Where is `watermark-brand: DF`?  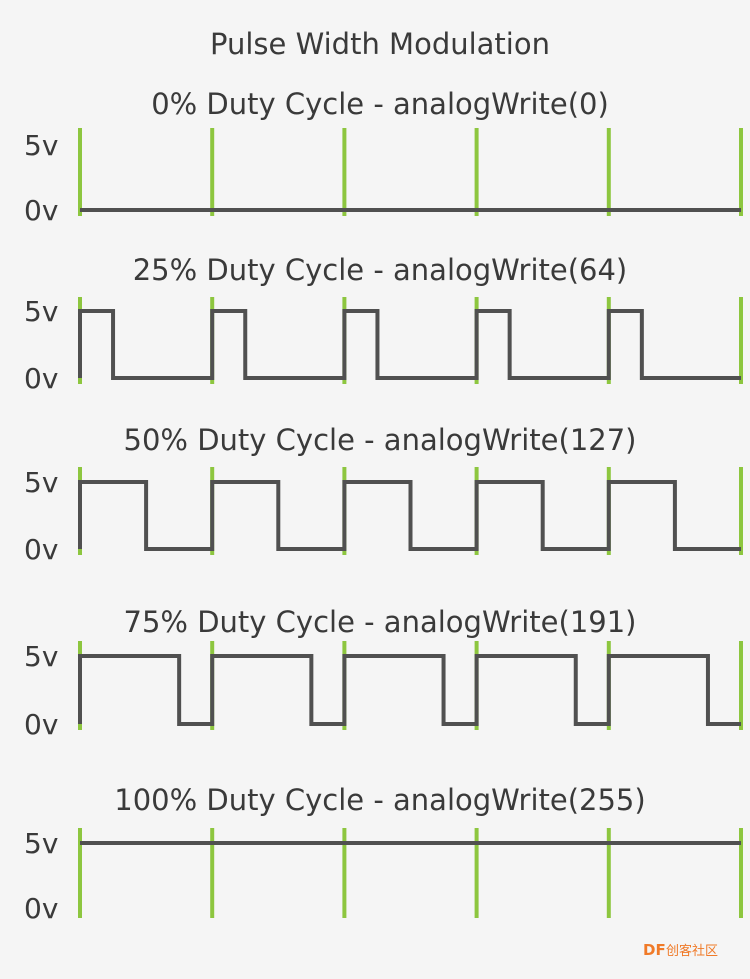 watermark-brand: DF is located at coordinates (654, 950).